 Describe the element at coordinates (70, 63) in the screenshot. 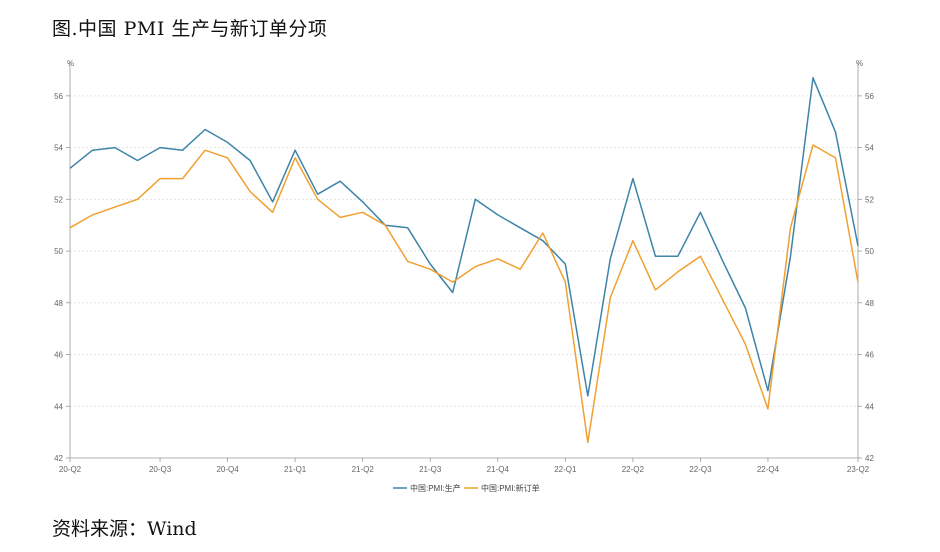

I see `left-unit-label: %` at that location.